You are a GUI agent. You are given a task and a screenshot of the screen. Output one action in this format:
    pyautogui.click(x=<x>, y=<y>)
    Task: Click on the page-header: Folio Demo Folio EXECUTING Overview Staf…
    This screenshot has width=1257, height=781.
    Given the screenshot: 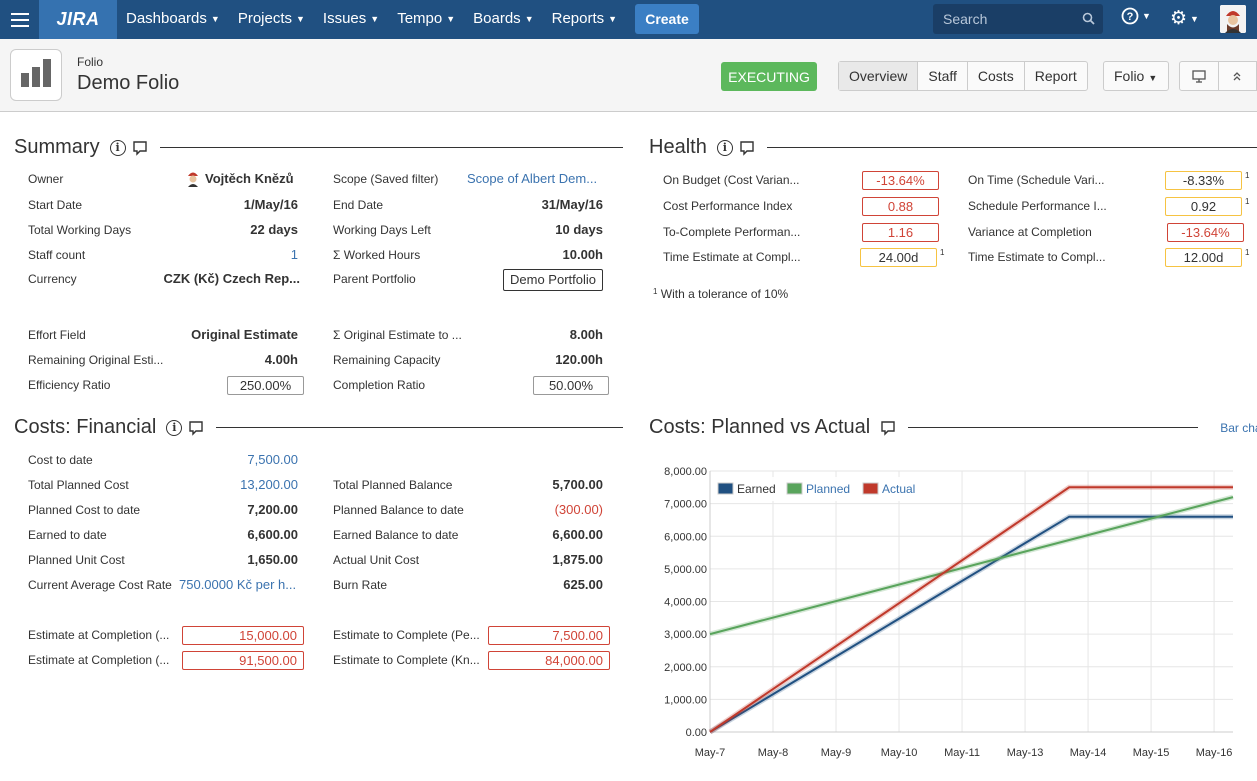 What is the action you would take?
    pyautogui.click(x=628, y=75)
    